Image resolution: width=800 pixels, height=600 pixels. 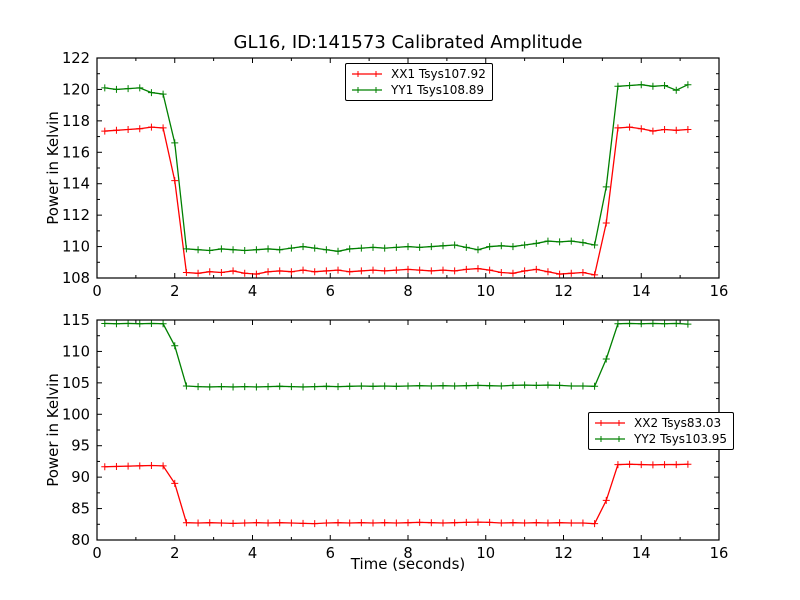 What do you see at coordinates (53, 430) in the screenshot?
I see `bottom-y-axis-label: Power in Kelvin` at bounding box center [53, 430].